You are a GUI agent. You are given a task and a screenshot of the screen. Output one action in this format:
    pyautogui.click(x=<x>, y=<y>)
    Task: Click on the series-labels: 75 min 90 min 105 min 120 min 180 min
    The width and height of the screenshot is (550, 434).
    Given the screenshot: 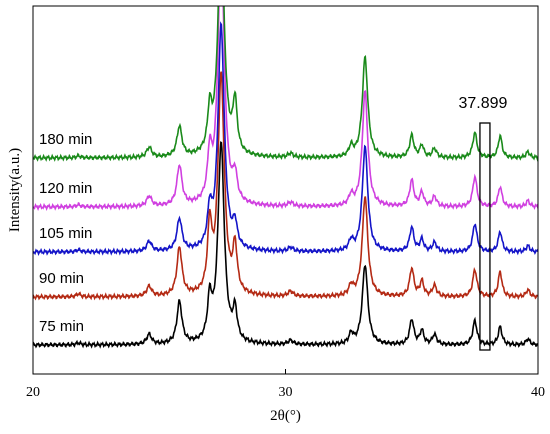 What is the action you would take?
    pyautogui.click(x=65, y=233)
    